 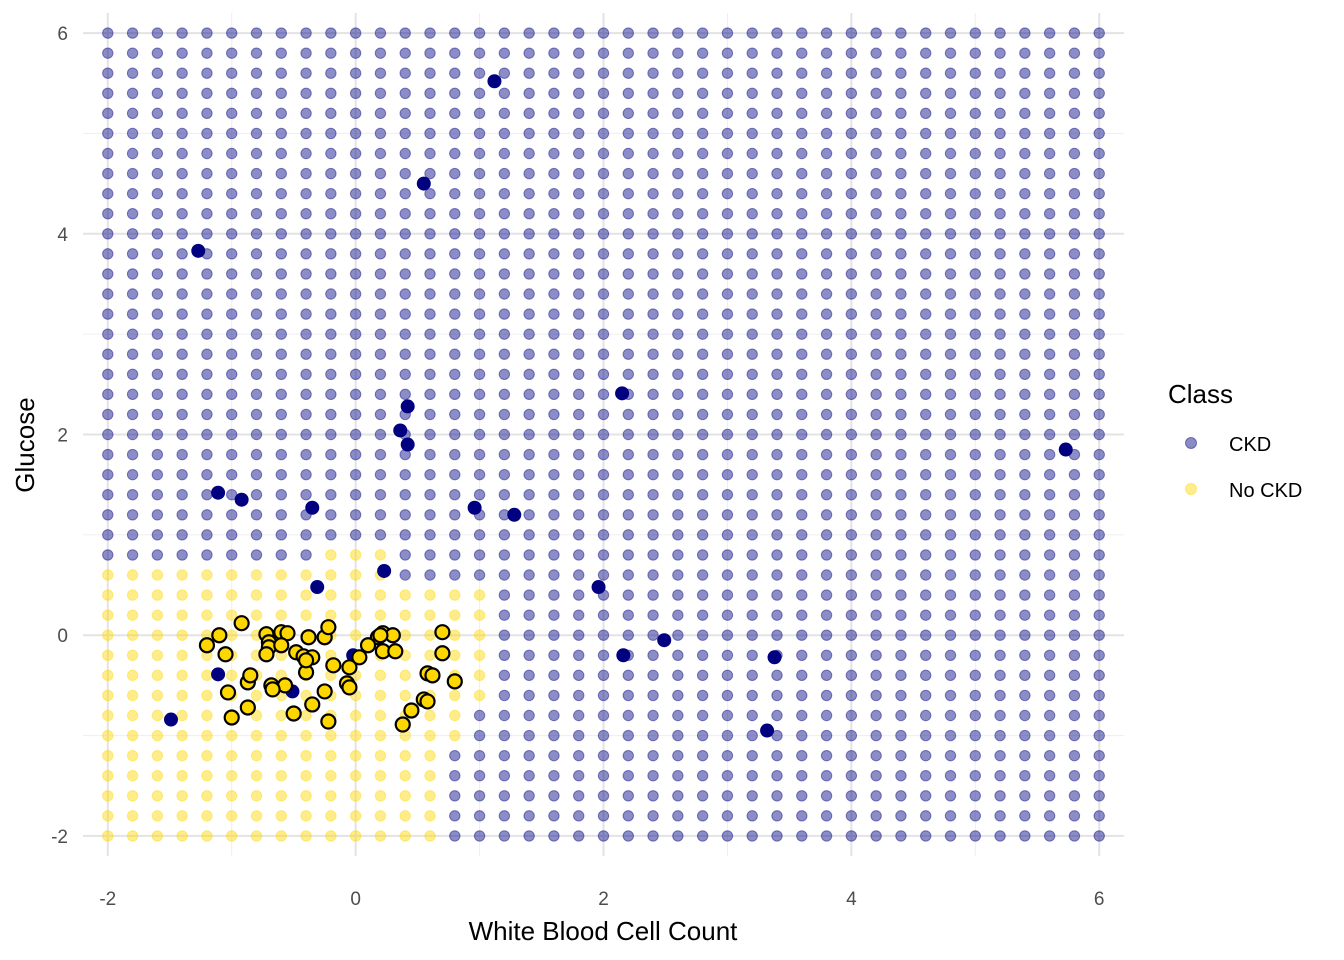 What do you see at coordinates (1250, 445) in the screenshot?
I see `legend-label-ckd: CKD` at bounding box center [1250, 445].